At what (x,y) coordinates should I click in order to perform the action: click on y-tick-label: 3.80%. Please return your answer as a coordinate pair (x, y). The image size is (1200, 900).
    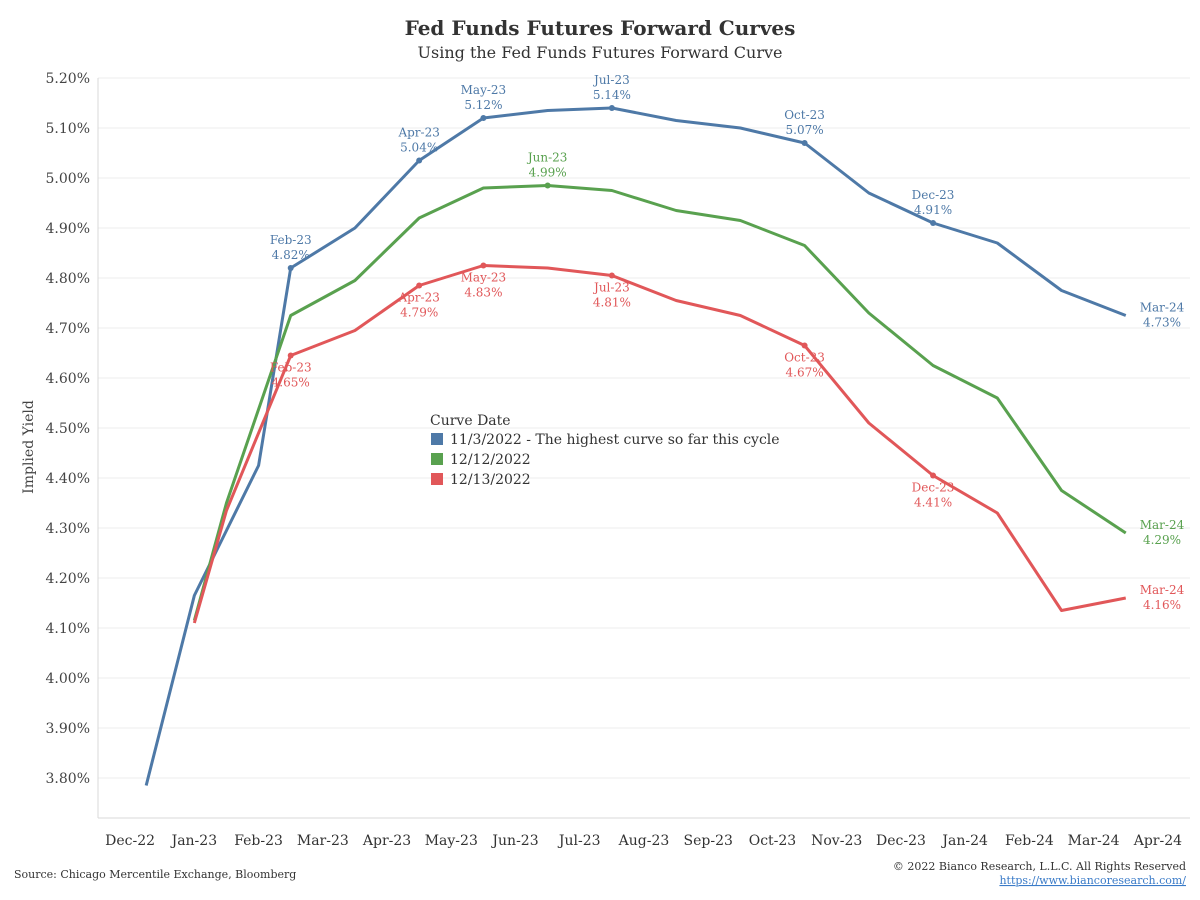
    Looking at the image, I should click on (68, 779).